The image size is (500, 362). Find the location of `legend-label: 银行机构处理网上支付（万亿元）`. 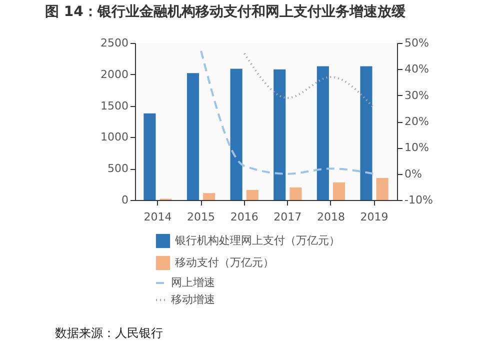

legend-label: 银行机构处理网上支付（万亿元） is located at coordinates (257, 240).